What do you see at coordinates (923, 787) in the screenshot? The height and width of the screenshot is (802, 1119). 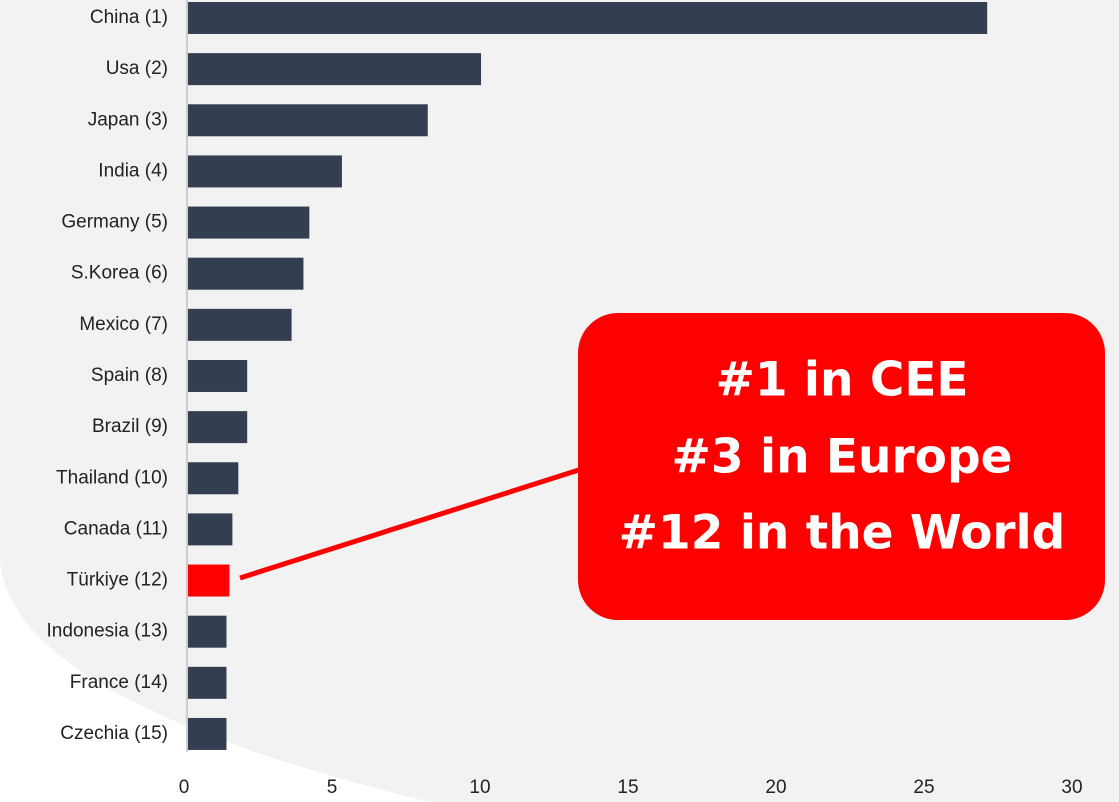 I see `x-tick-label: 25` at bounding box center [923, 787].